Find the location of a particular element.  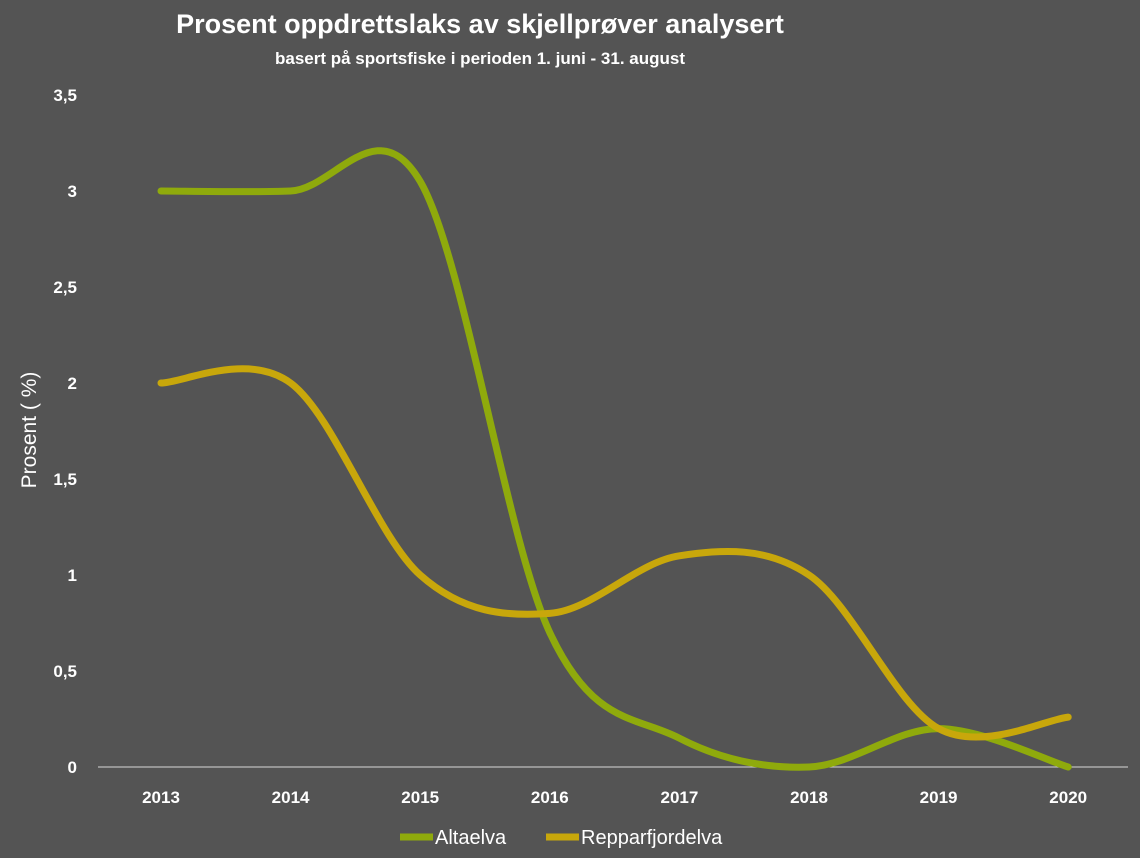

x-axis: 2013 2014 2015 2016 2017 2018 2019 2020 is located at coordinates (614, 797).